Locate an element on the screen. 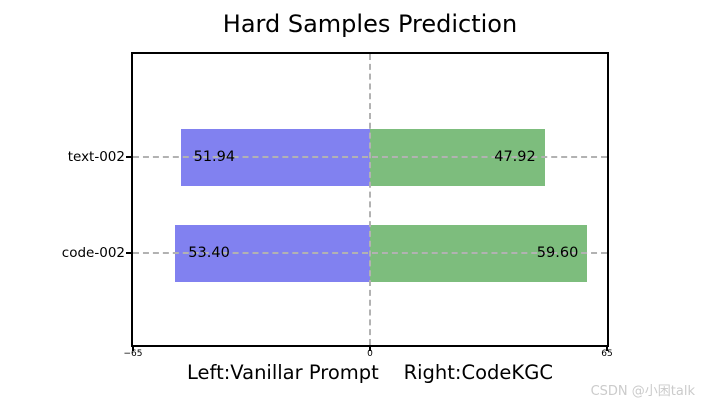 The image size is (701, 408). ytick-label-text-002: text-002 is located at coordinates (96, 157).